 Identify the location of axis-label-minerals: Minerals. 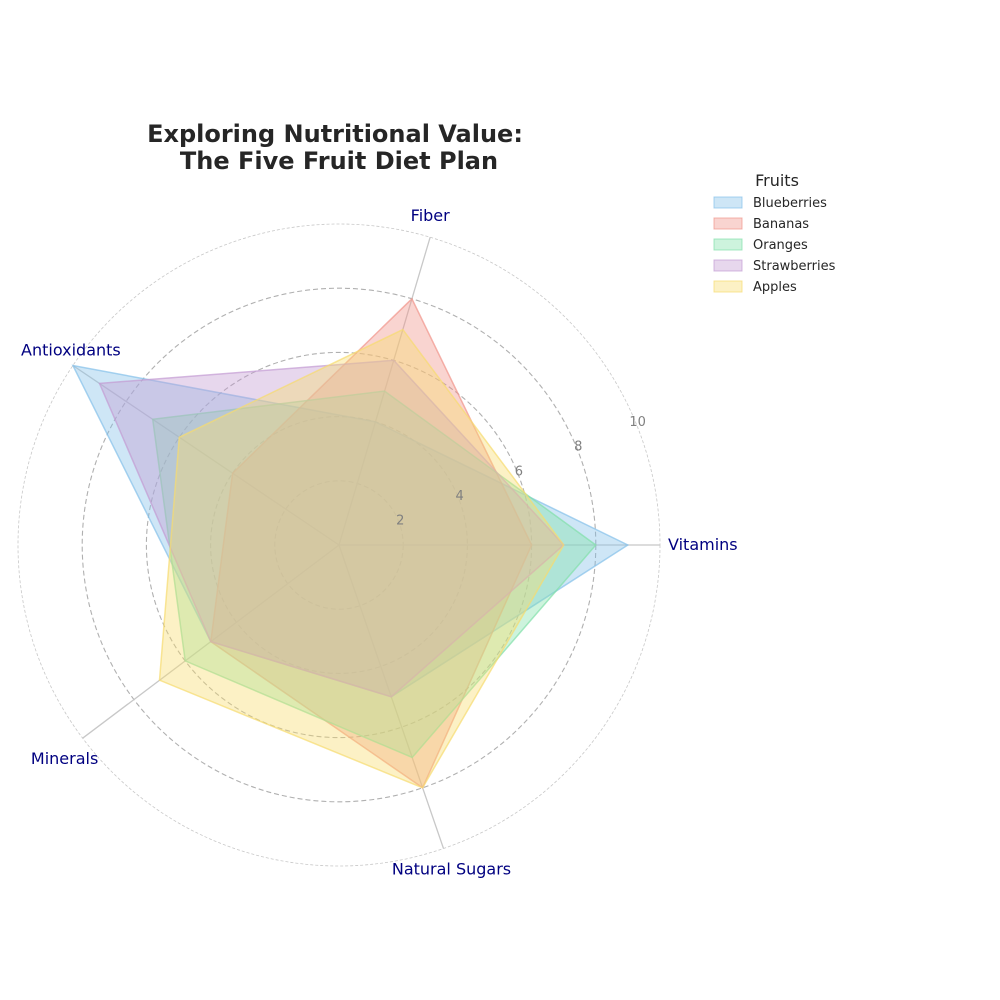
(64, 758).